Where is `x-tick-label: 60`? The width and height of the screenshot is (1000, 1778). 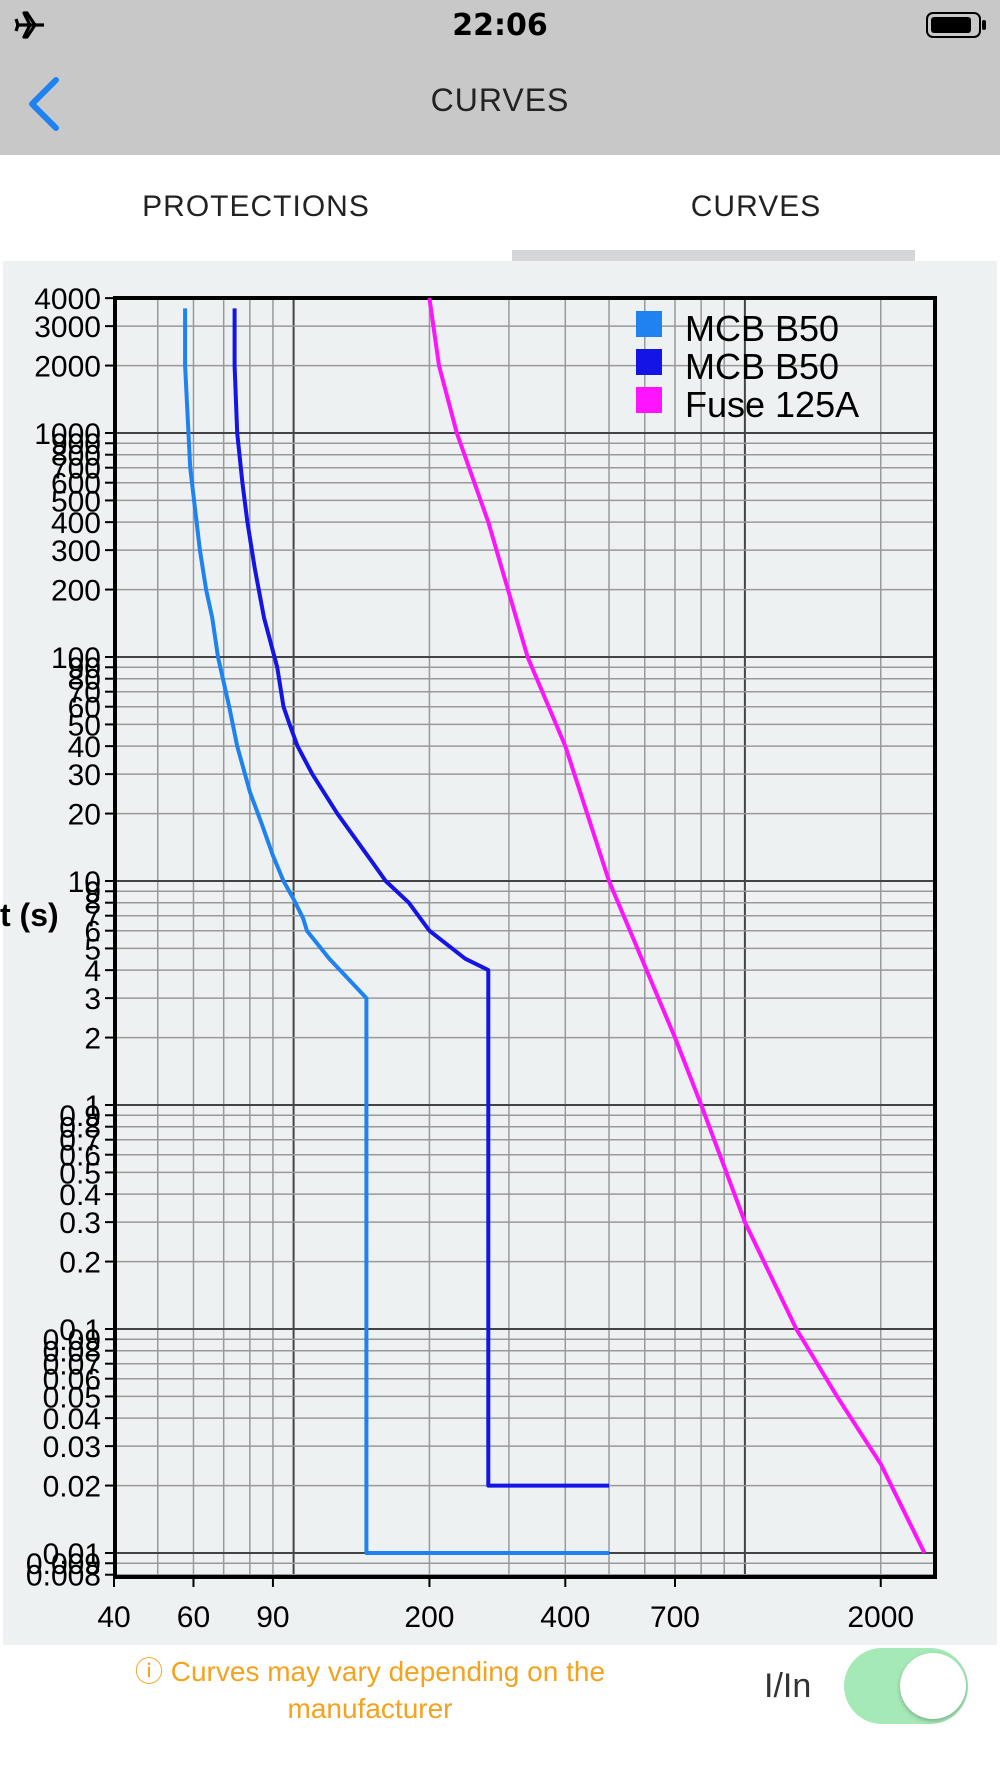 x-tick-label: 60 is located at coordinates (193, 1617).